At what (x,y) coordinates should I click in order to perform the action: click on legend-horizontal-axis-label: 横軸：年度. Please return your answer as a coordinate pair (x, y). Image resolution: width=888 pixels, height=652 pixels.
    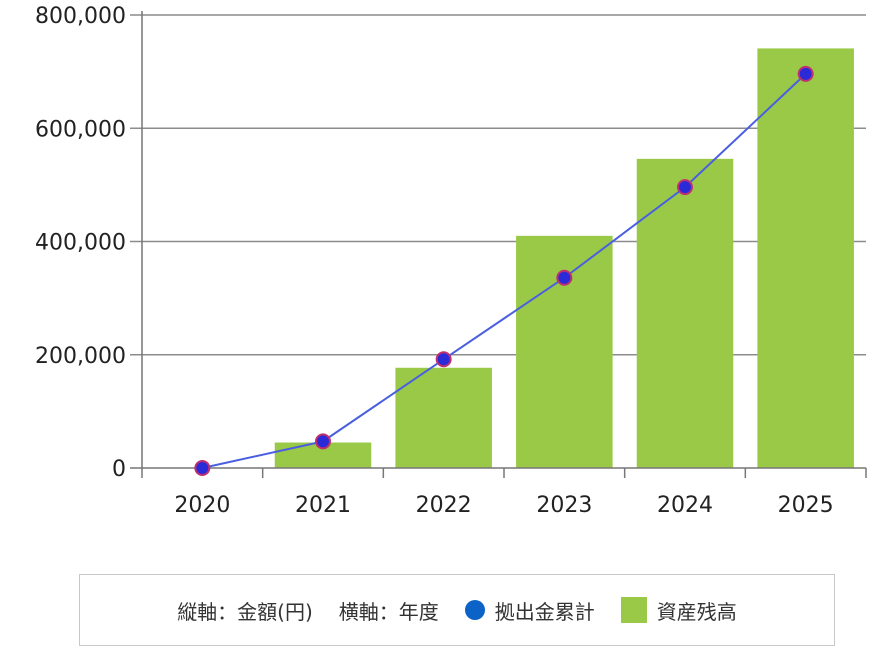
    Looking at the image, I should click on (388, 611).